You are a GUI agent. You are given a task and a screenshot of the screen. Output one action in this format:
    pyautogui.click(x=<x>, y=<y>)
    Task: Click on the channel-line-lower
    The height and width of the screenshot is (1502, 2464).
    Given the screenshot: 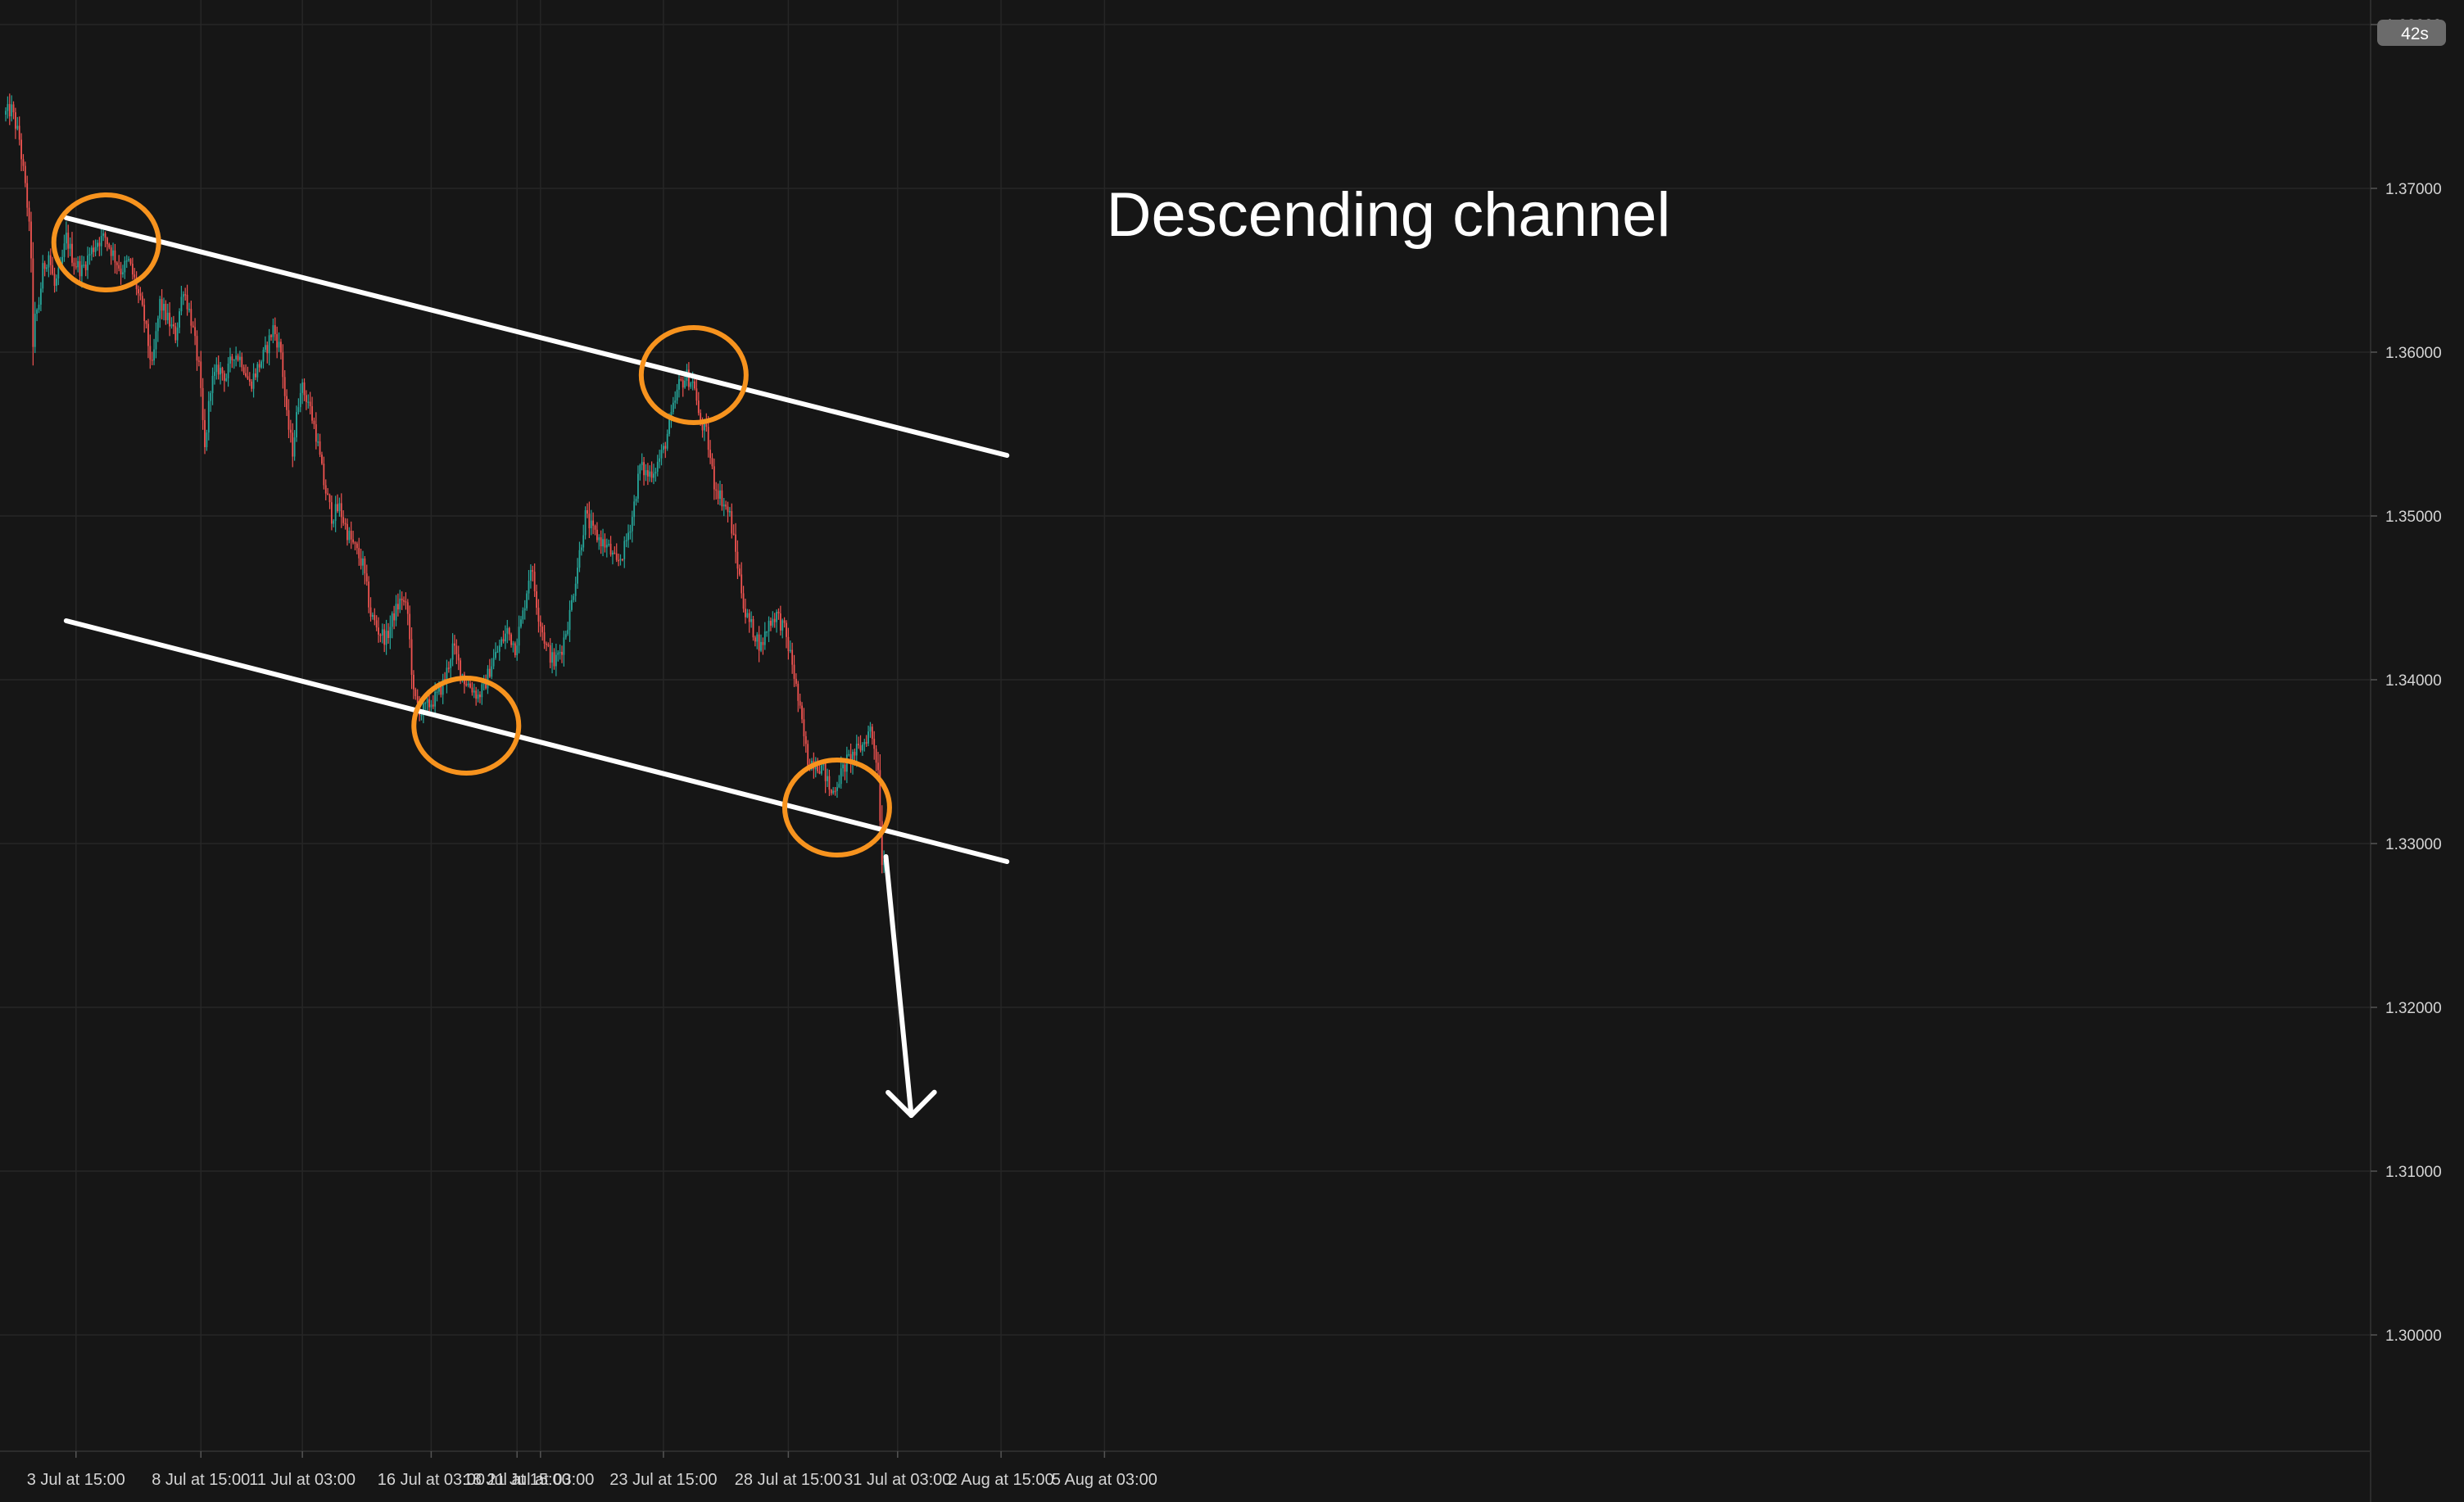 What is the action you would take?
    pyautogui.click(x=536, y=741)
    